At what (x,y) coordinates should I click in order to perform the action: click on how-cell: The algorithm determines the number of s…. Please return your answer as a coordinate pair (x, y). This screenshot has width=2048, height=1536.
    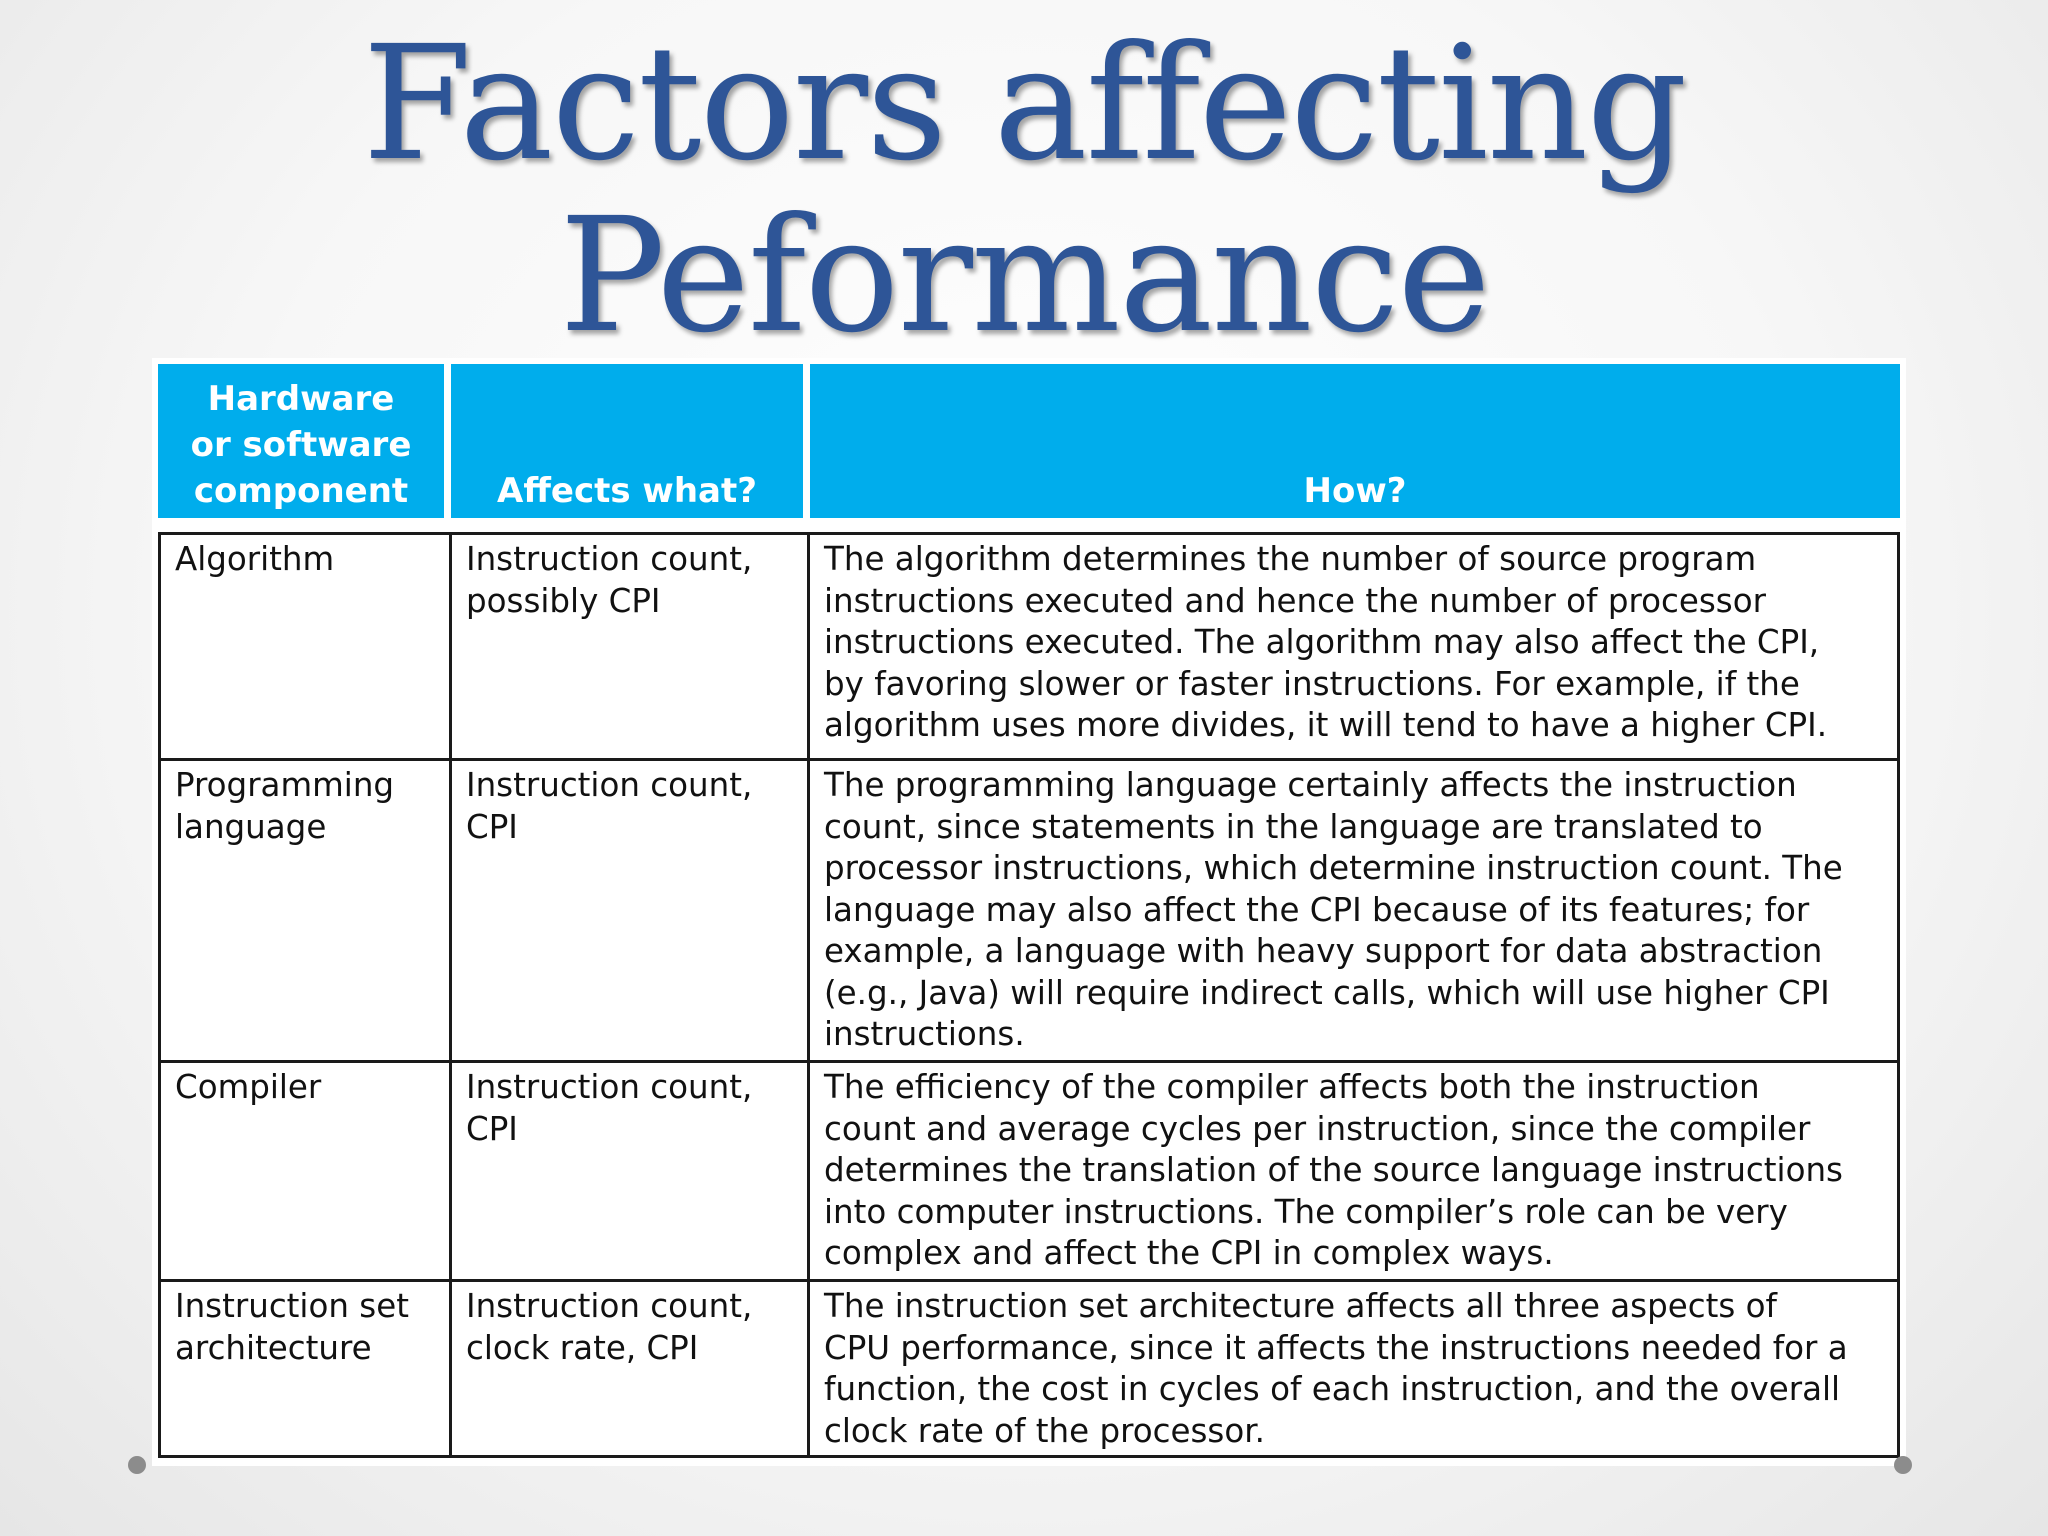
    Looking at the image, I should click on (1352, 646).